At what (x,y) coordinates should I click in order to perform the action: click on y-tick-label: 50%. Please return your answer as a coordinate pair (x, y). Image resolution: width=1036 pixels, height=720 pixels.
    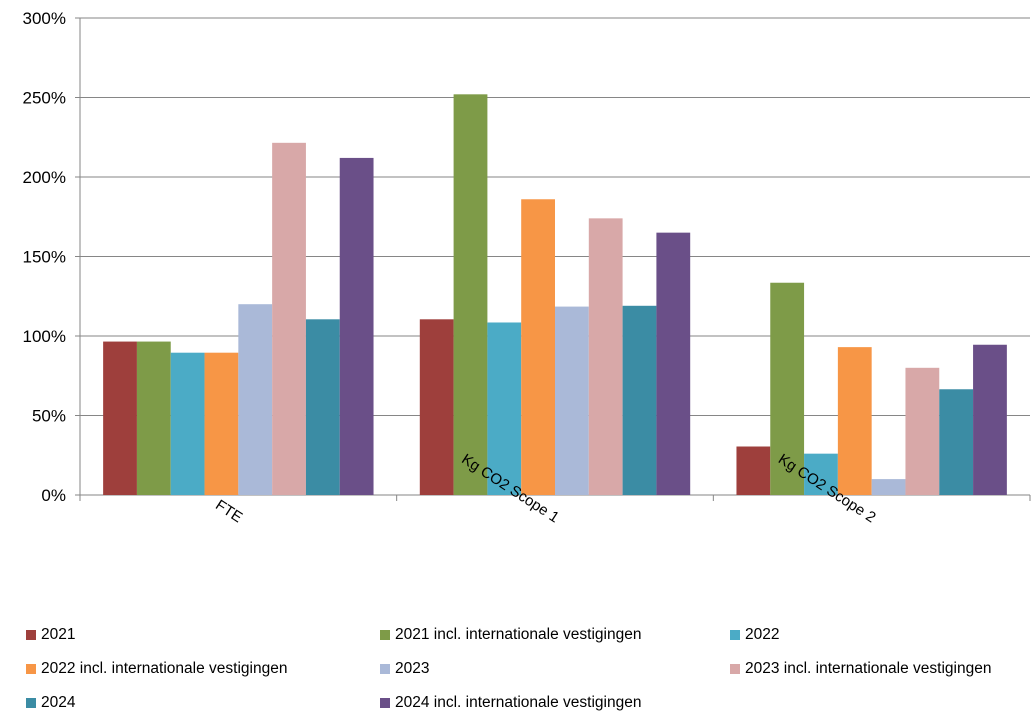
    Looking at the image, I should click on (49, 416).